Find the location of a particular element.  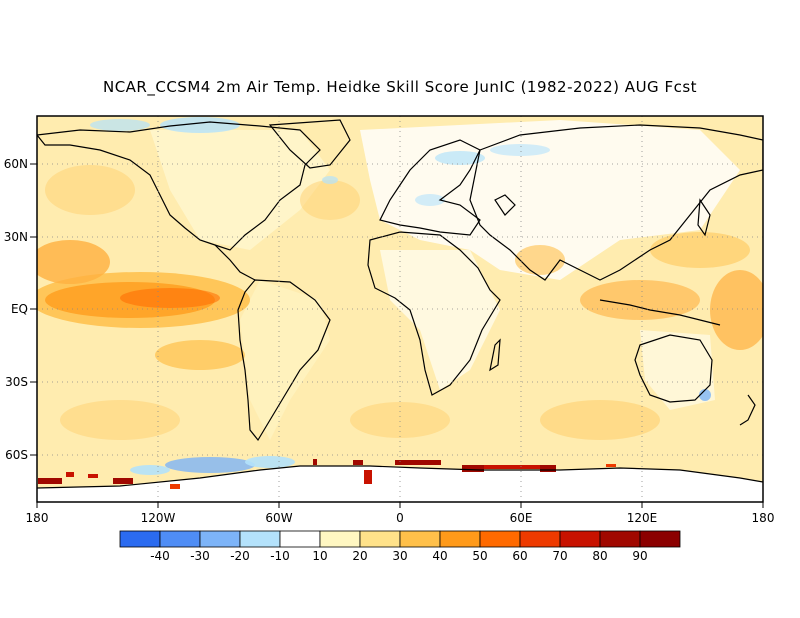

colorbar-label: 20 is located at coordinates (359, 556).